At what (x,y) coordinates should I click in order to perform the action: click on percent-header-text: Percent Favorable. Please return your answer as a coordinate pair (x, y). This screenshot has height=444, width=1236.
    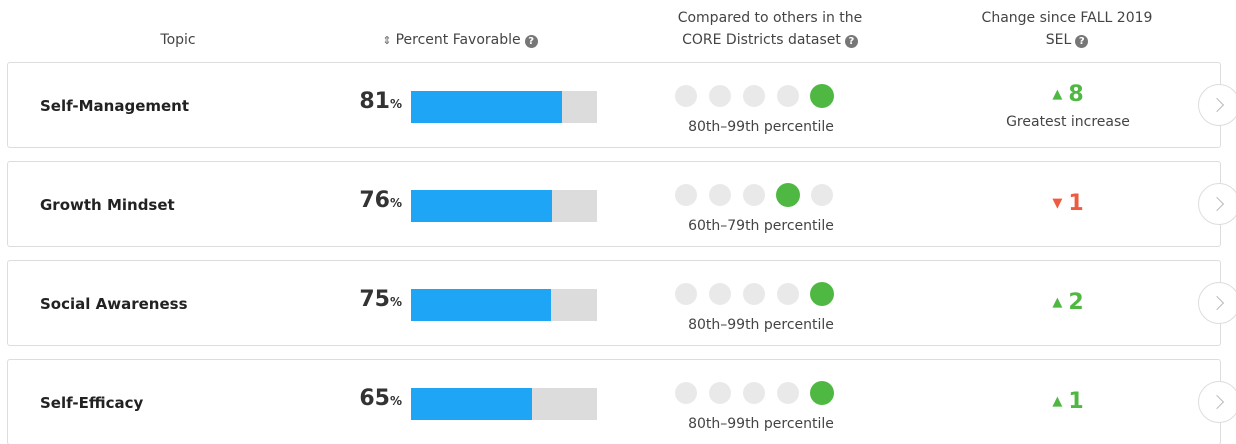
    Looking at the image, I should click on (458, 40).